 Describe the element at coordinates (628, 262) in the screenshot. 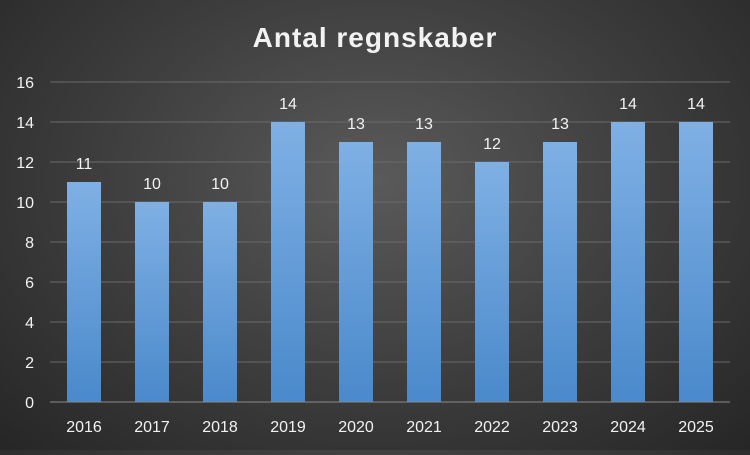

I see `bar-2024` at that location.